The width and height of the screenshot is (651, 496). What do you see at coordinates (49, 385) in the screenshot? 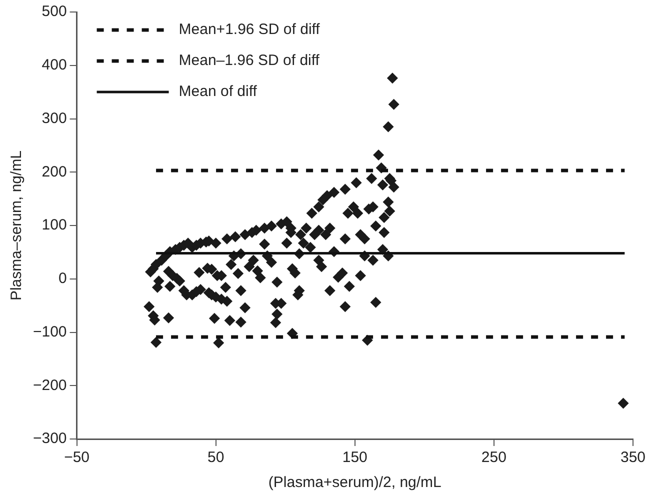
I see `y-tick-label: −200` at bounding box center [49, 385].